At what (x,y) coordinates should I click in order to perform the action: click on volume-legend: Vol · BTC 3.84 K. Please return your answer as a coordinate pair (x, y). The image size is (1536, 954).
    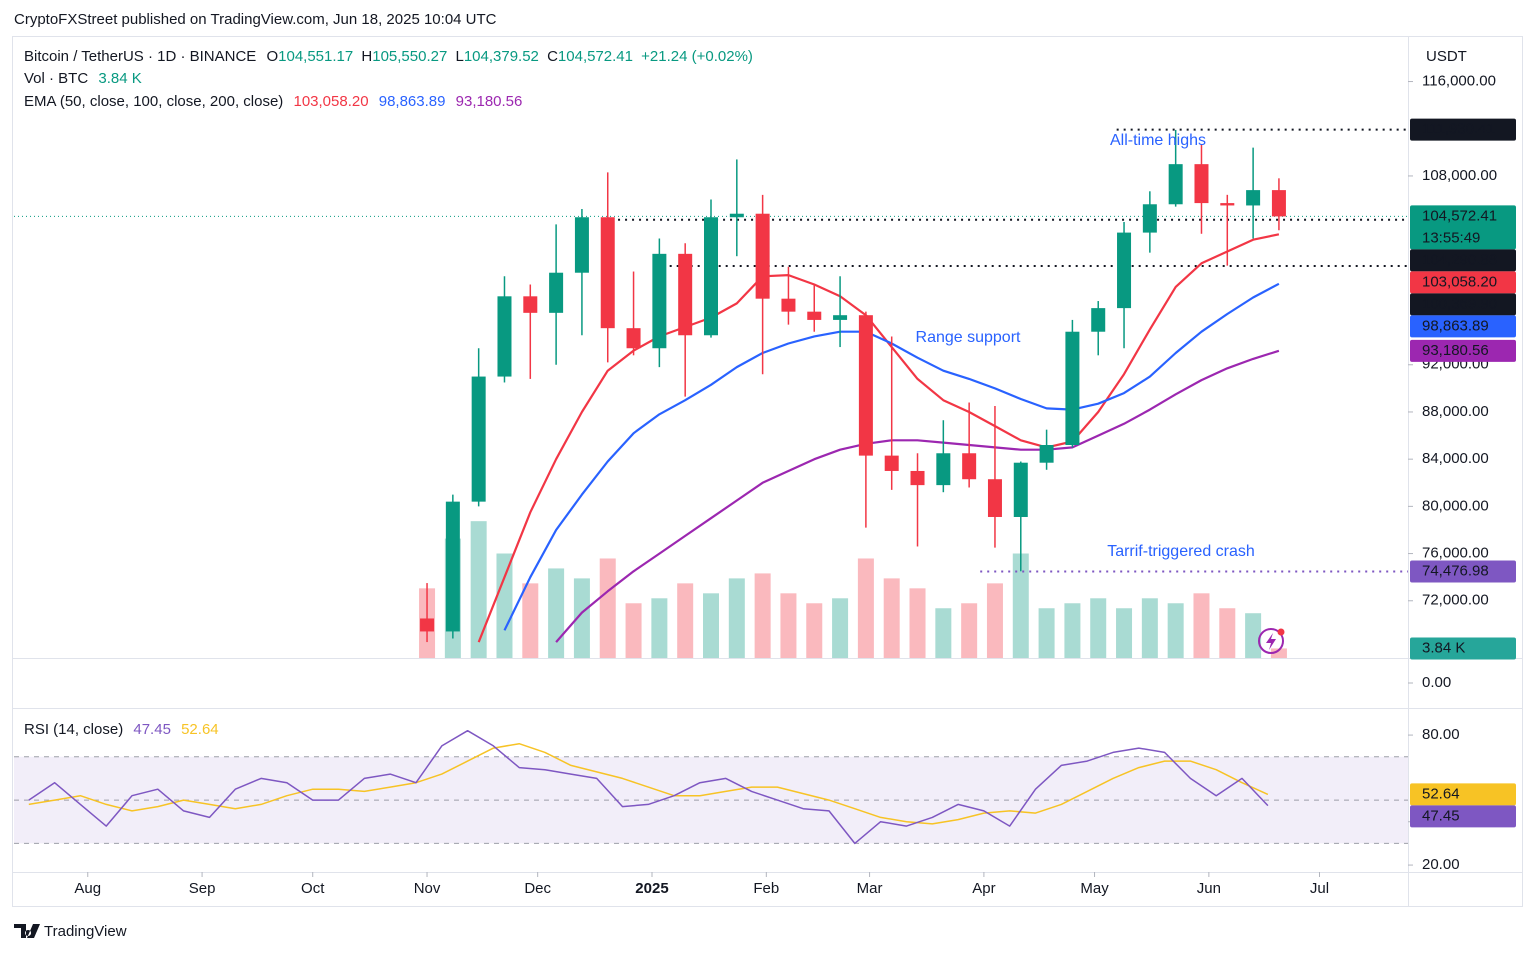
    Looking at the image, I should click on (83, 78).